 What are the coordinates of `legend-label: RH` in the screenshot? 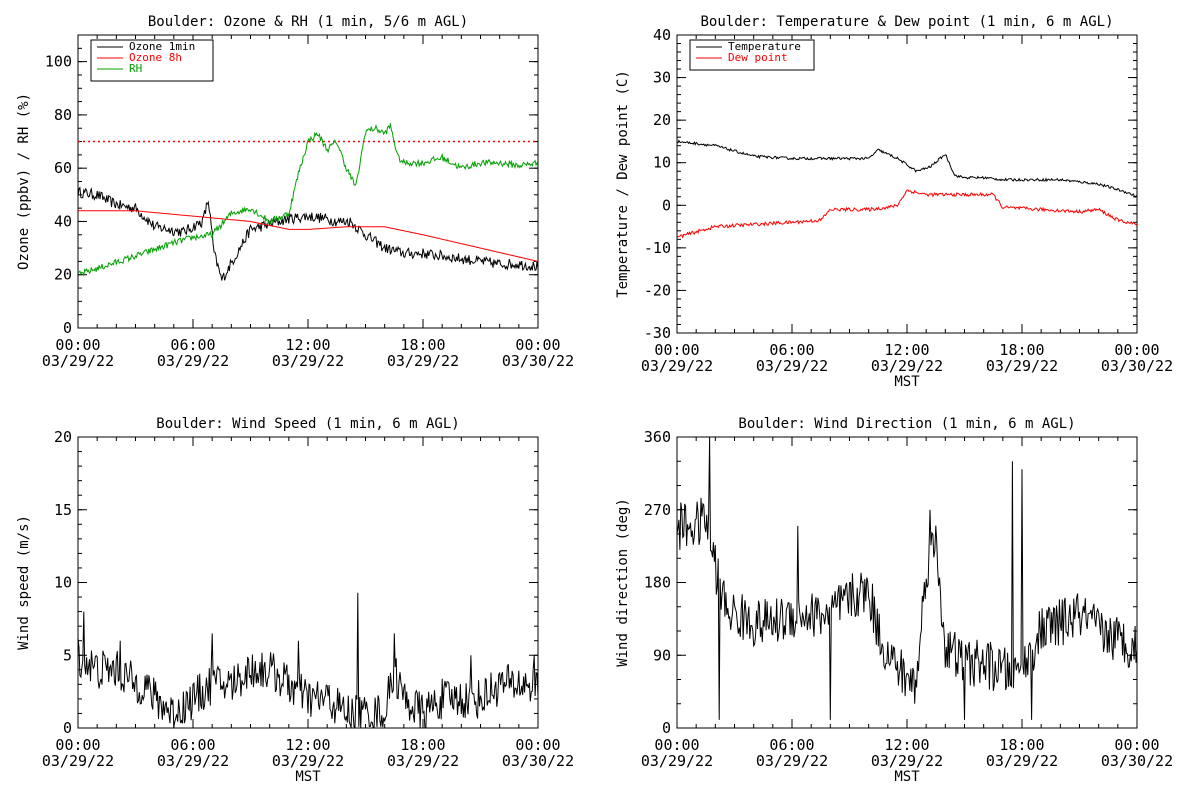 It's located at (135, 68).